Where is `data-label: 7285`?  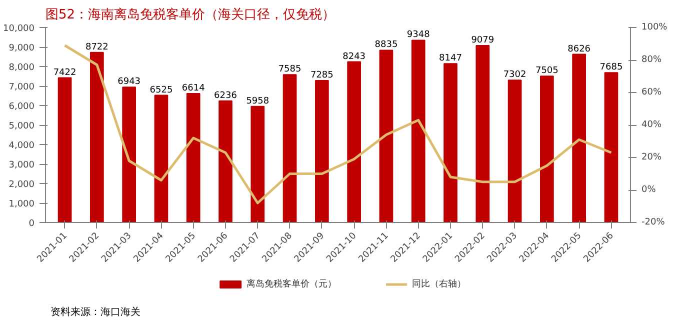 data-label: 7285 is located at coordinates (322, 75).